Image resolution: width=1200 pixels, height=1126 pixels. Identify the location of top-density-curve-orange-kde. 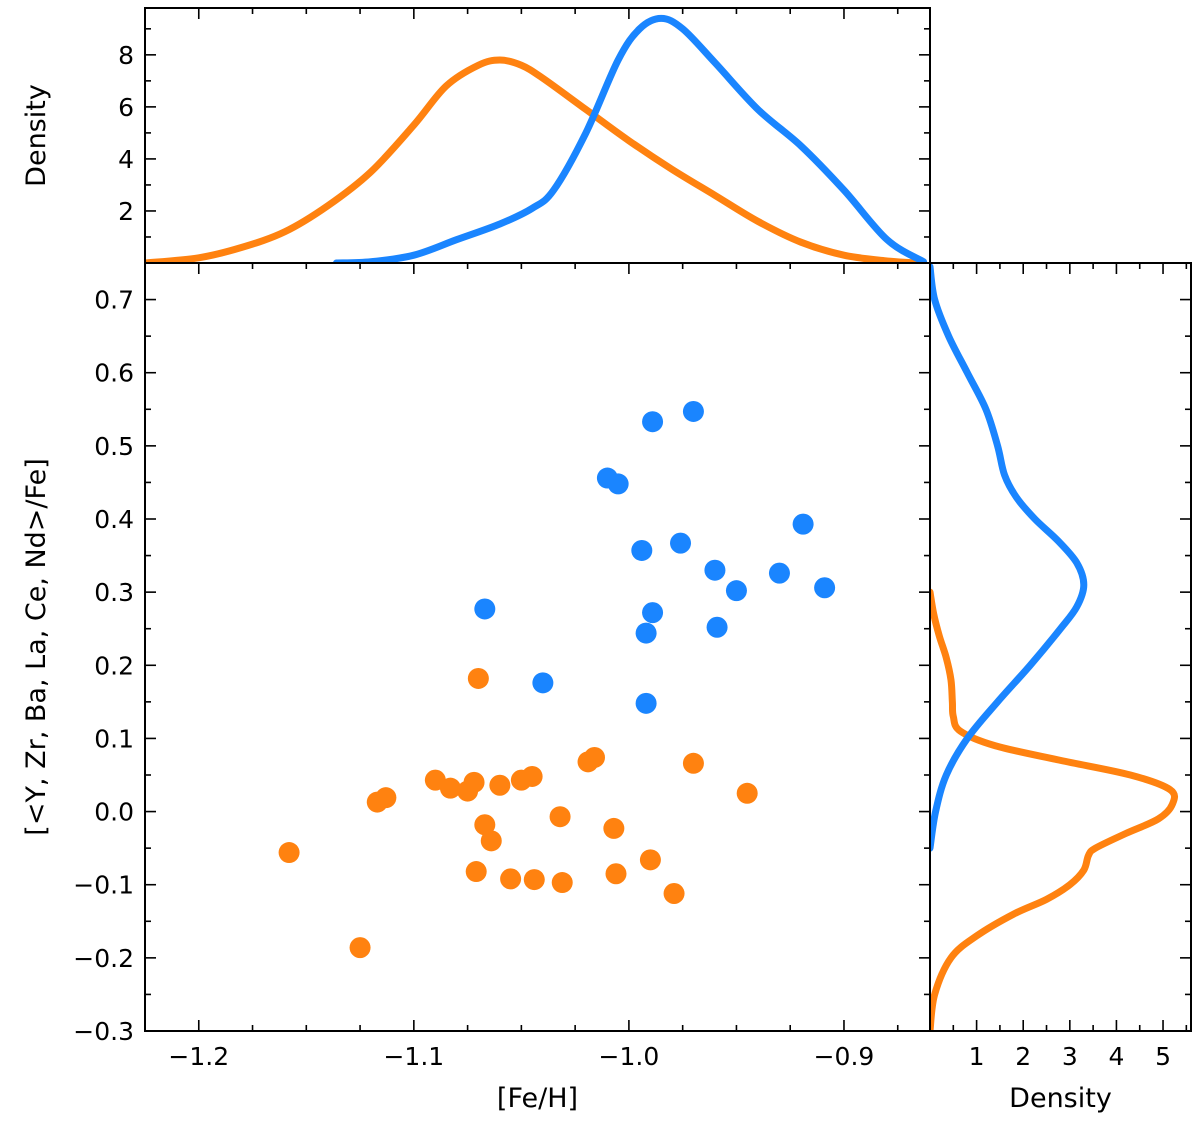
(534, 159).